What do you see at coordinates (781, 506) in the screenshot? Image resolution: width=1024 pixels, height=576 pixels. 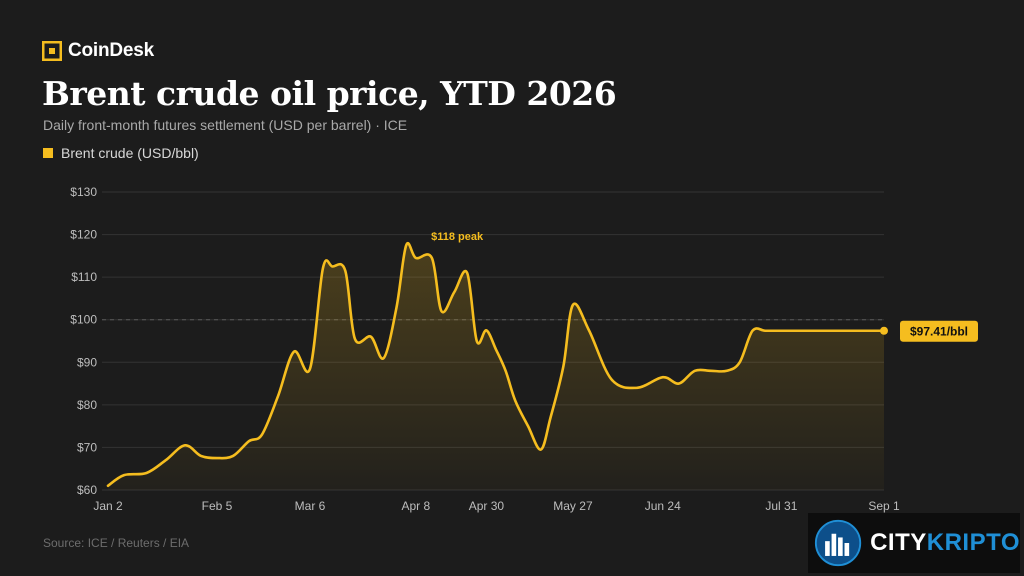 I see `x-tick-label: Jul 31` at bounding box center [781, 506].